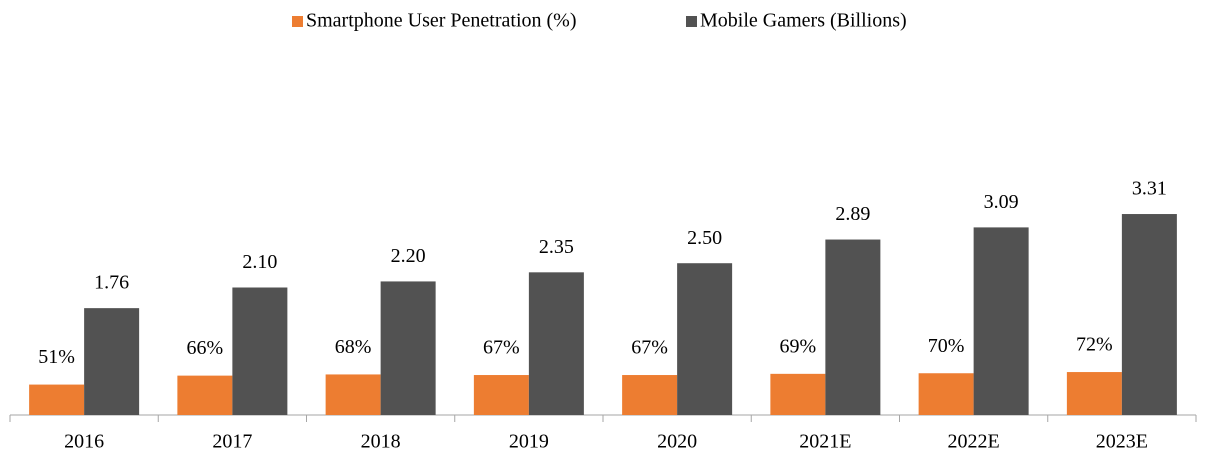 The height and width of the screenshot is (457, 1206). Describe the element at coordinates (205, 348) in the screenshot. I see `data-label: 66%` at that location.